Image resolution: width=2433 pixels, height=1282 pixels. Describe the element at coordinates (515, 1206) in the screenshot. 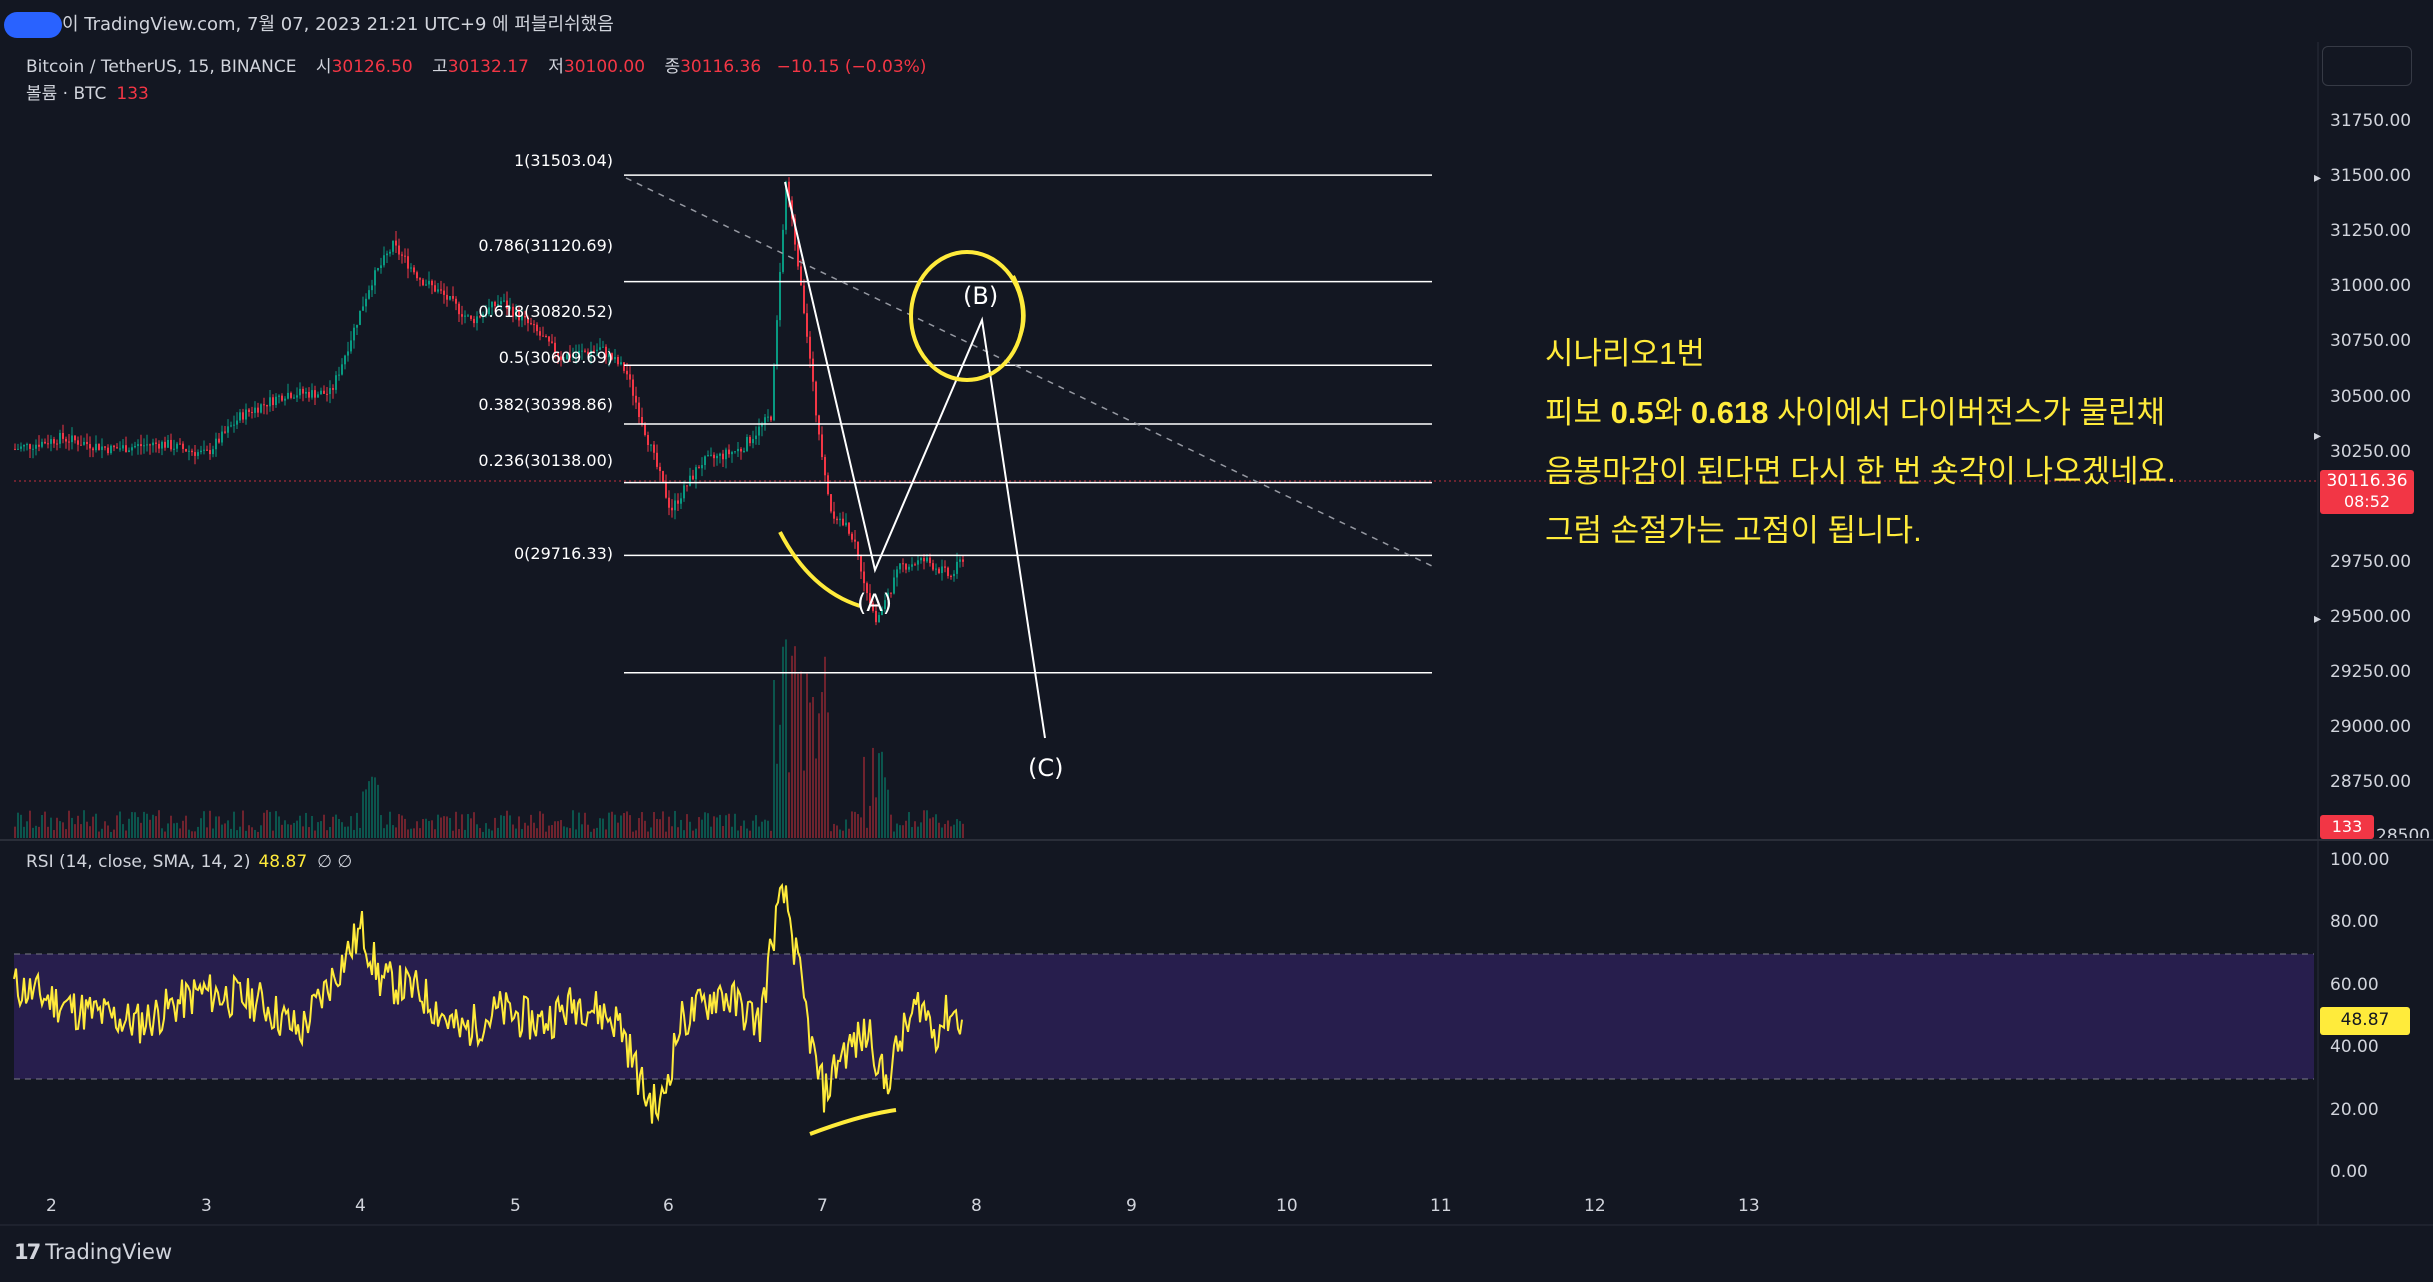

I see `time-tick: 5` at that location.